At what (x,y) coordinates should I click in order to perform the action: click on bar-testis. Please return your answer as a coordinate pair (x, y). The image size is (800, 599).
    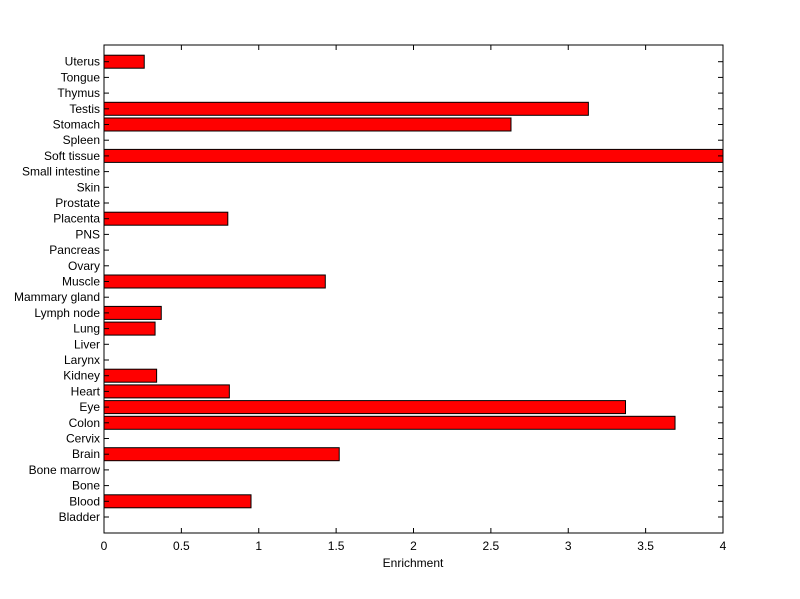
    Looking at the image, I should click on (346, 108).